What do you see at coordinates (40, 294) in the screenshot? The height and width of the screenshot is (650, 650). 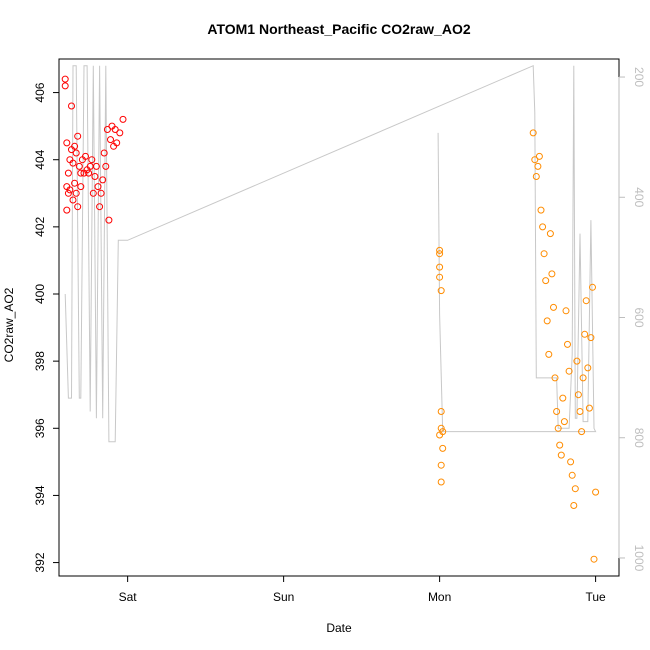 I see `y-tick-label: 400` at bounding box center [40, 294].